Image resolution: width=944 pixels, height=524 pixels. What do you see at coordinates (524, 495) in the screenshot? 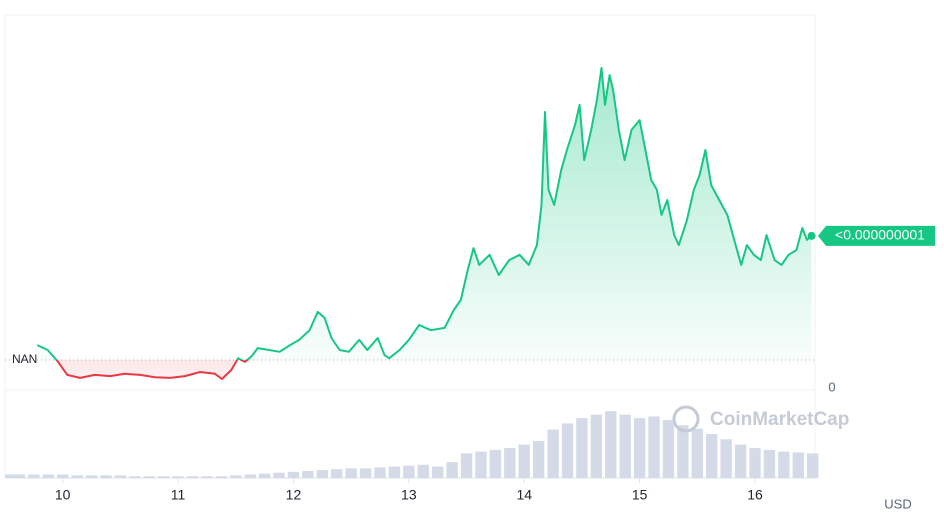
I see `x-tick-label: 14` at bounding box center [524, 495].